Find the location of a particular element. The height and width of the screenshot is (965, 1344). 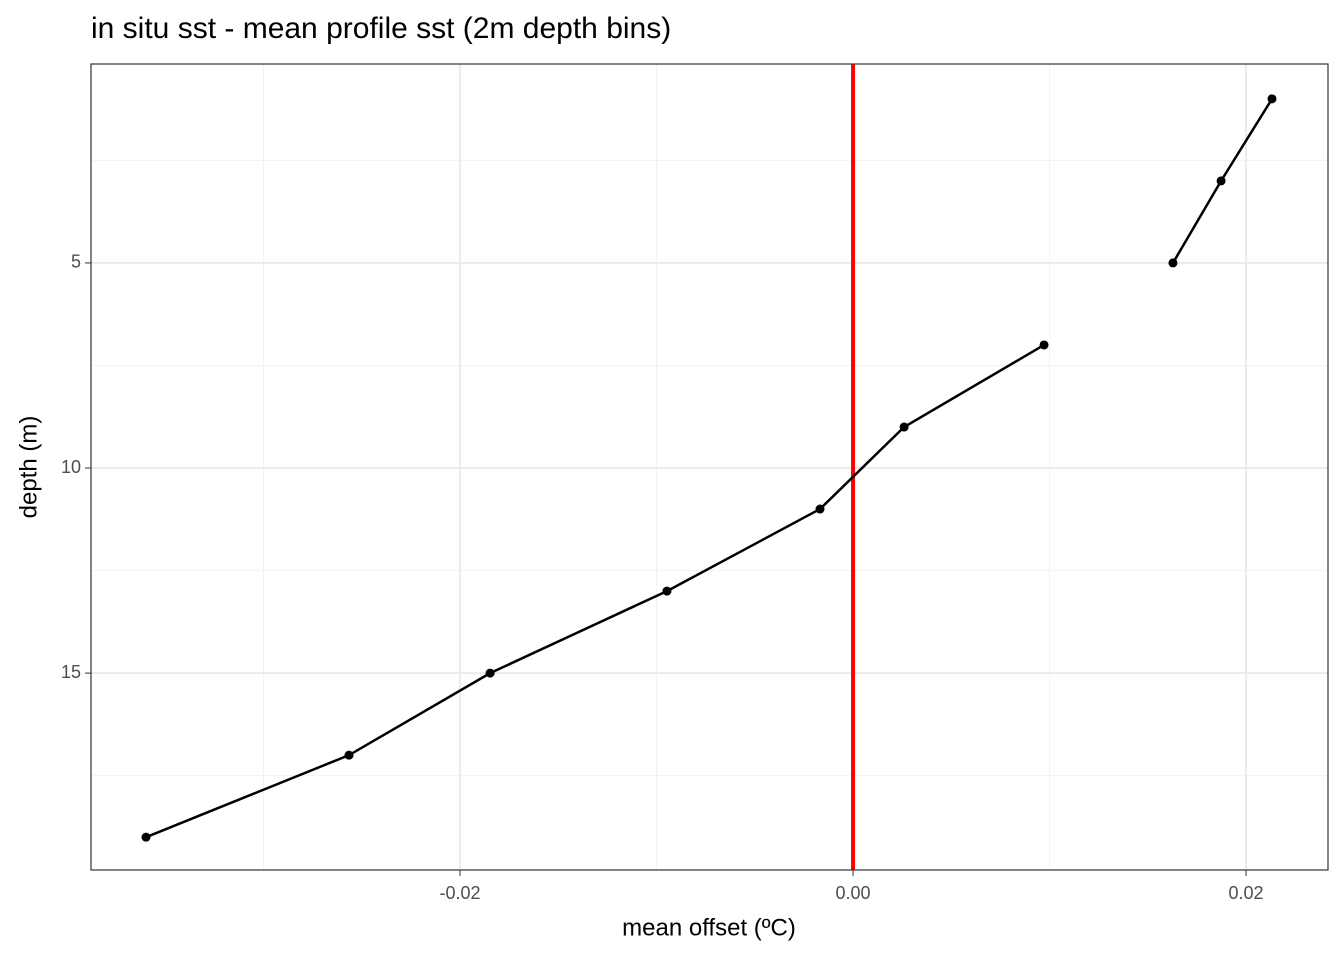

y-tick-label: 15 is located at coordinates (71, 672).